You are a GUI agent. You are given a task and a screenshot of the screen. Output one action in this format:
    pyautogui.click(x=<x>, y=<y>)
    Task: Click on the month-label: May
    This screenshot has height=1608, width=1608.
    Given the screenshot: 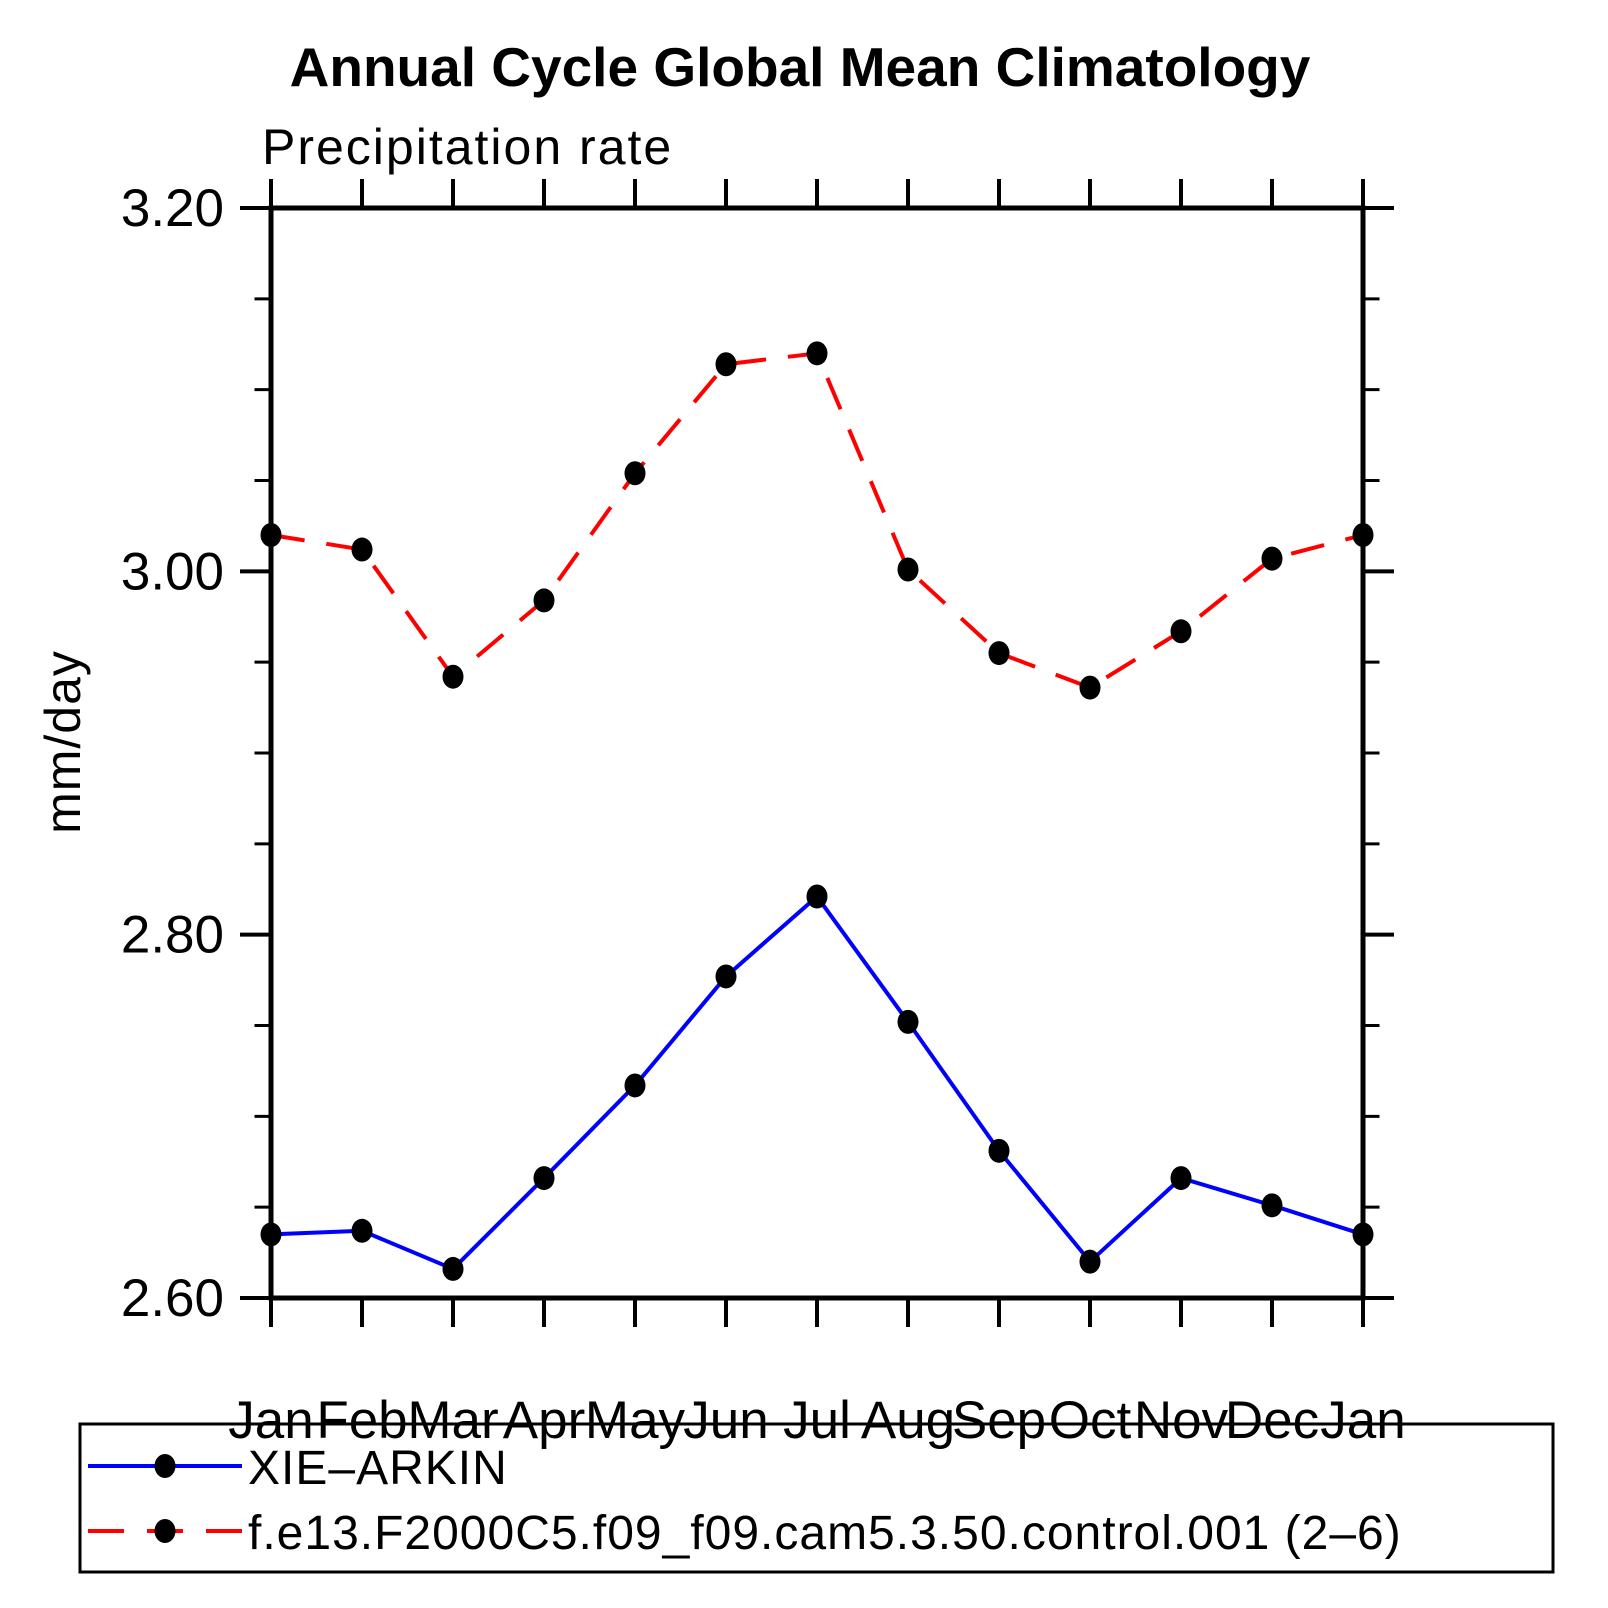 What is the action you would take?
    pyautogui.click(x=635, y=1420)
    